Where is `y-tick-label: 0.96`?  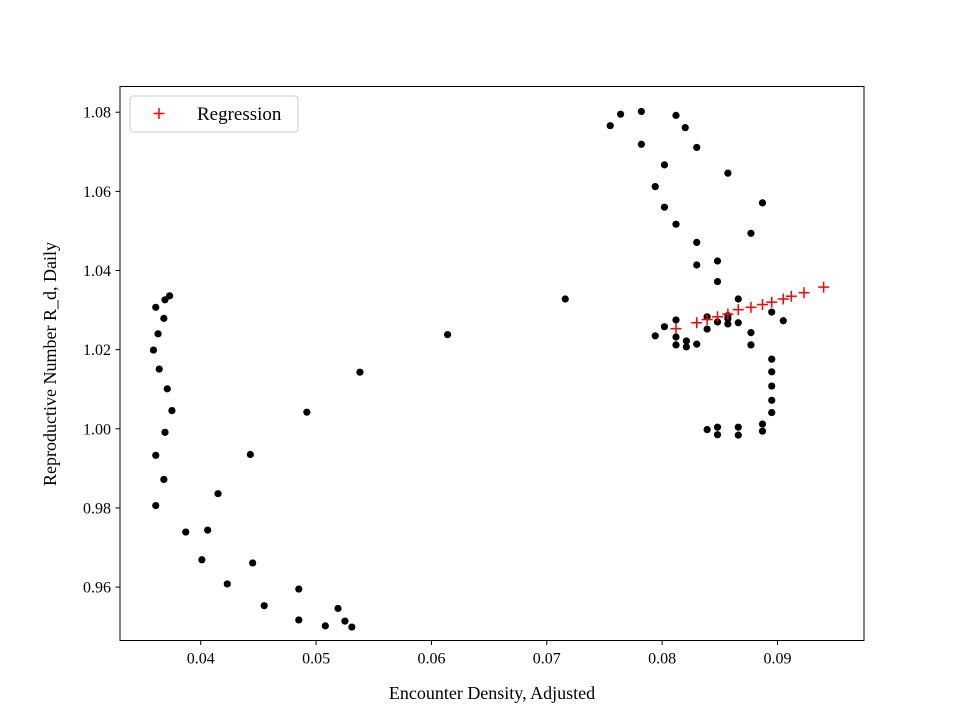
y-tick-label: 0.96 is located at coordinates (97, 588).